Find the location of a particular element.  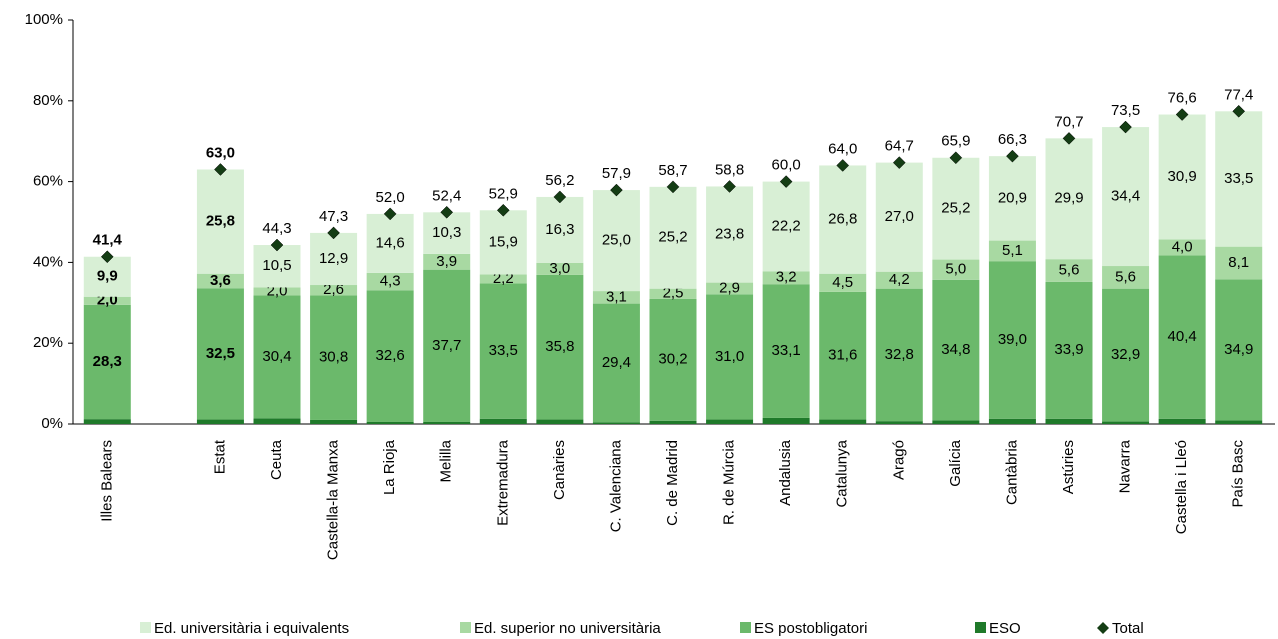

data-label: 31,0 is located at coordinates (729, 356).